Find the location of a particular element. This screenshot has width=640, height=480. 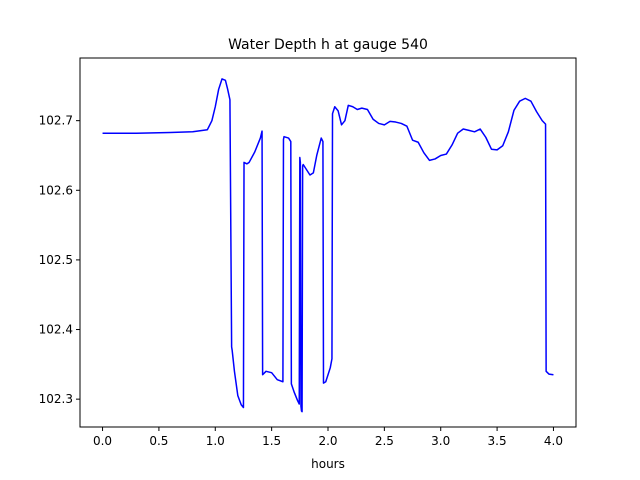

x-axis-label: hours is located at coordinates (328, 464).